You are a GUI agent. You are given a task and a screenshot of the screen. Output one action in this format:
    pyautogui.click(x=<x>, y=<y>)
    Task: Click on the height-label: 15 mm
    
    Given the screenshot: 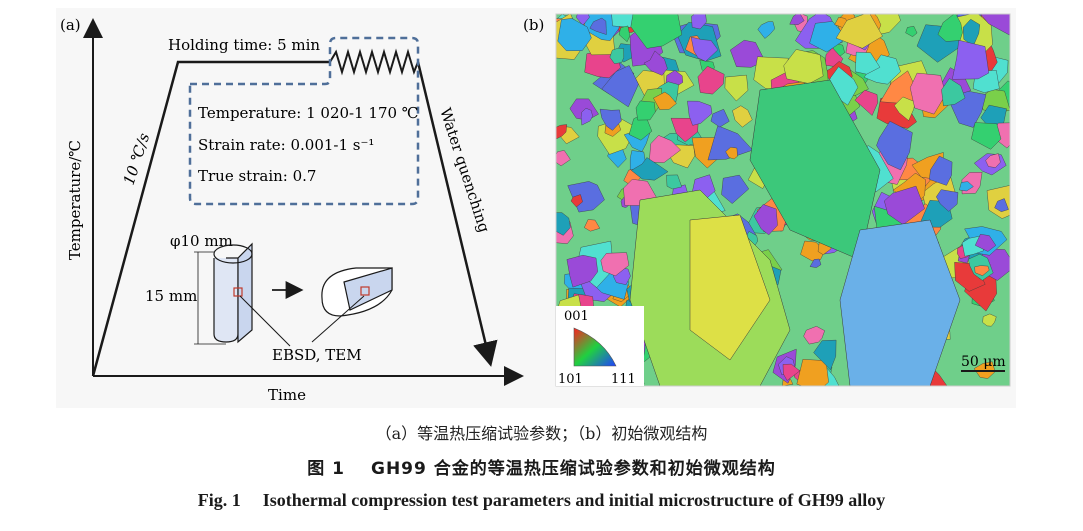 What is the action you would take?
    pyautogui.click(x=171, y=296)
    